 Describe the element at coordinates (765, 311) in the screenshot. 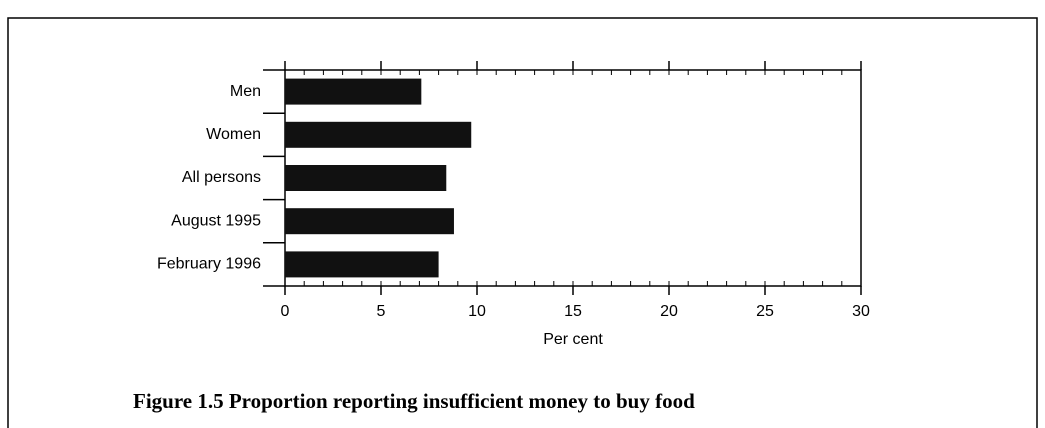

I see `x-tick-label: 25` at that location.